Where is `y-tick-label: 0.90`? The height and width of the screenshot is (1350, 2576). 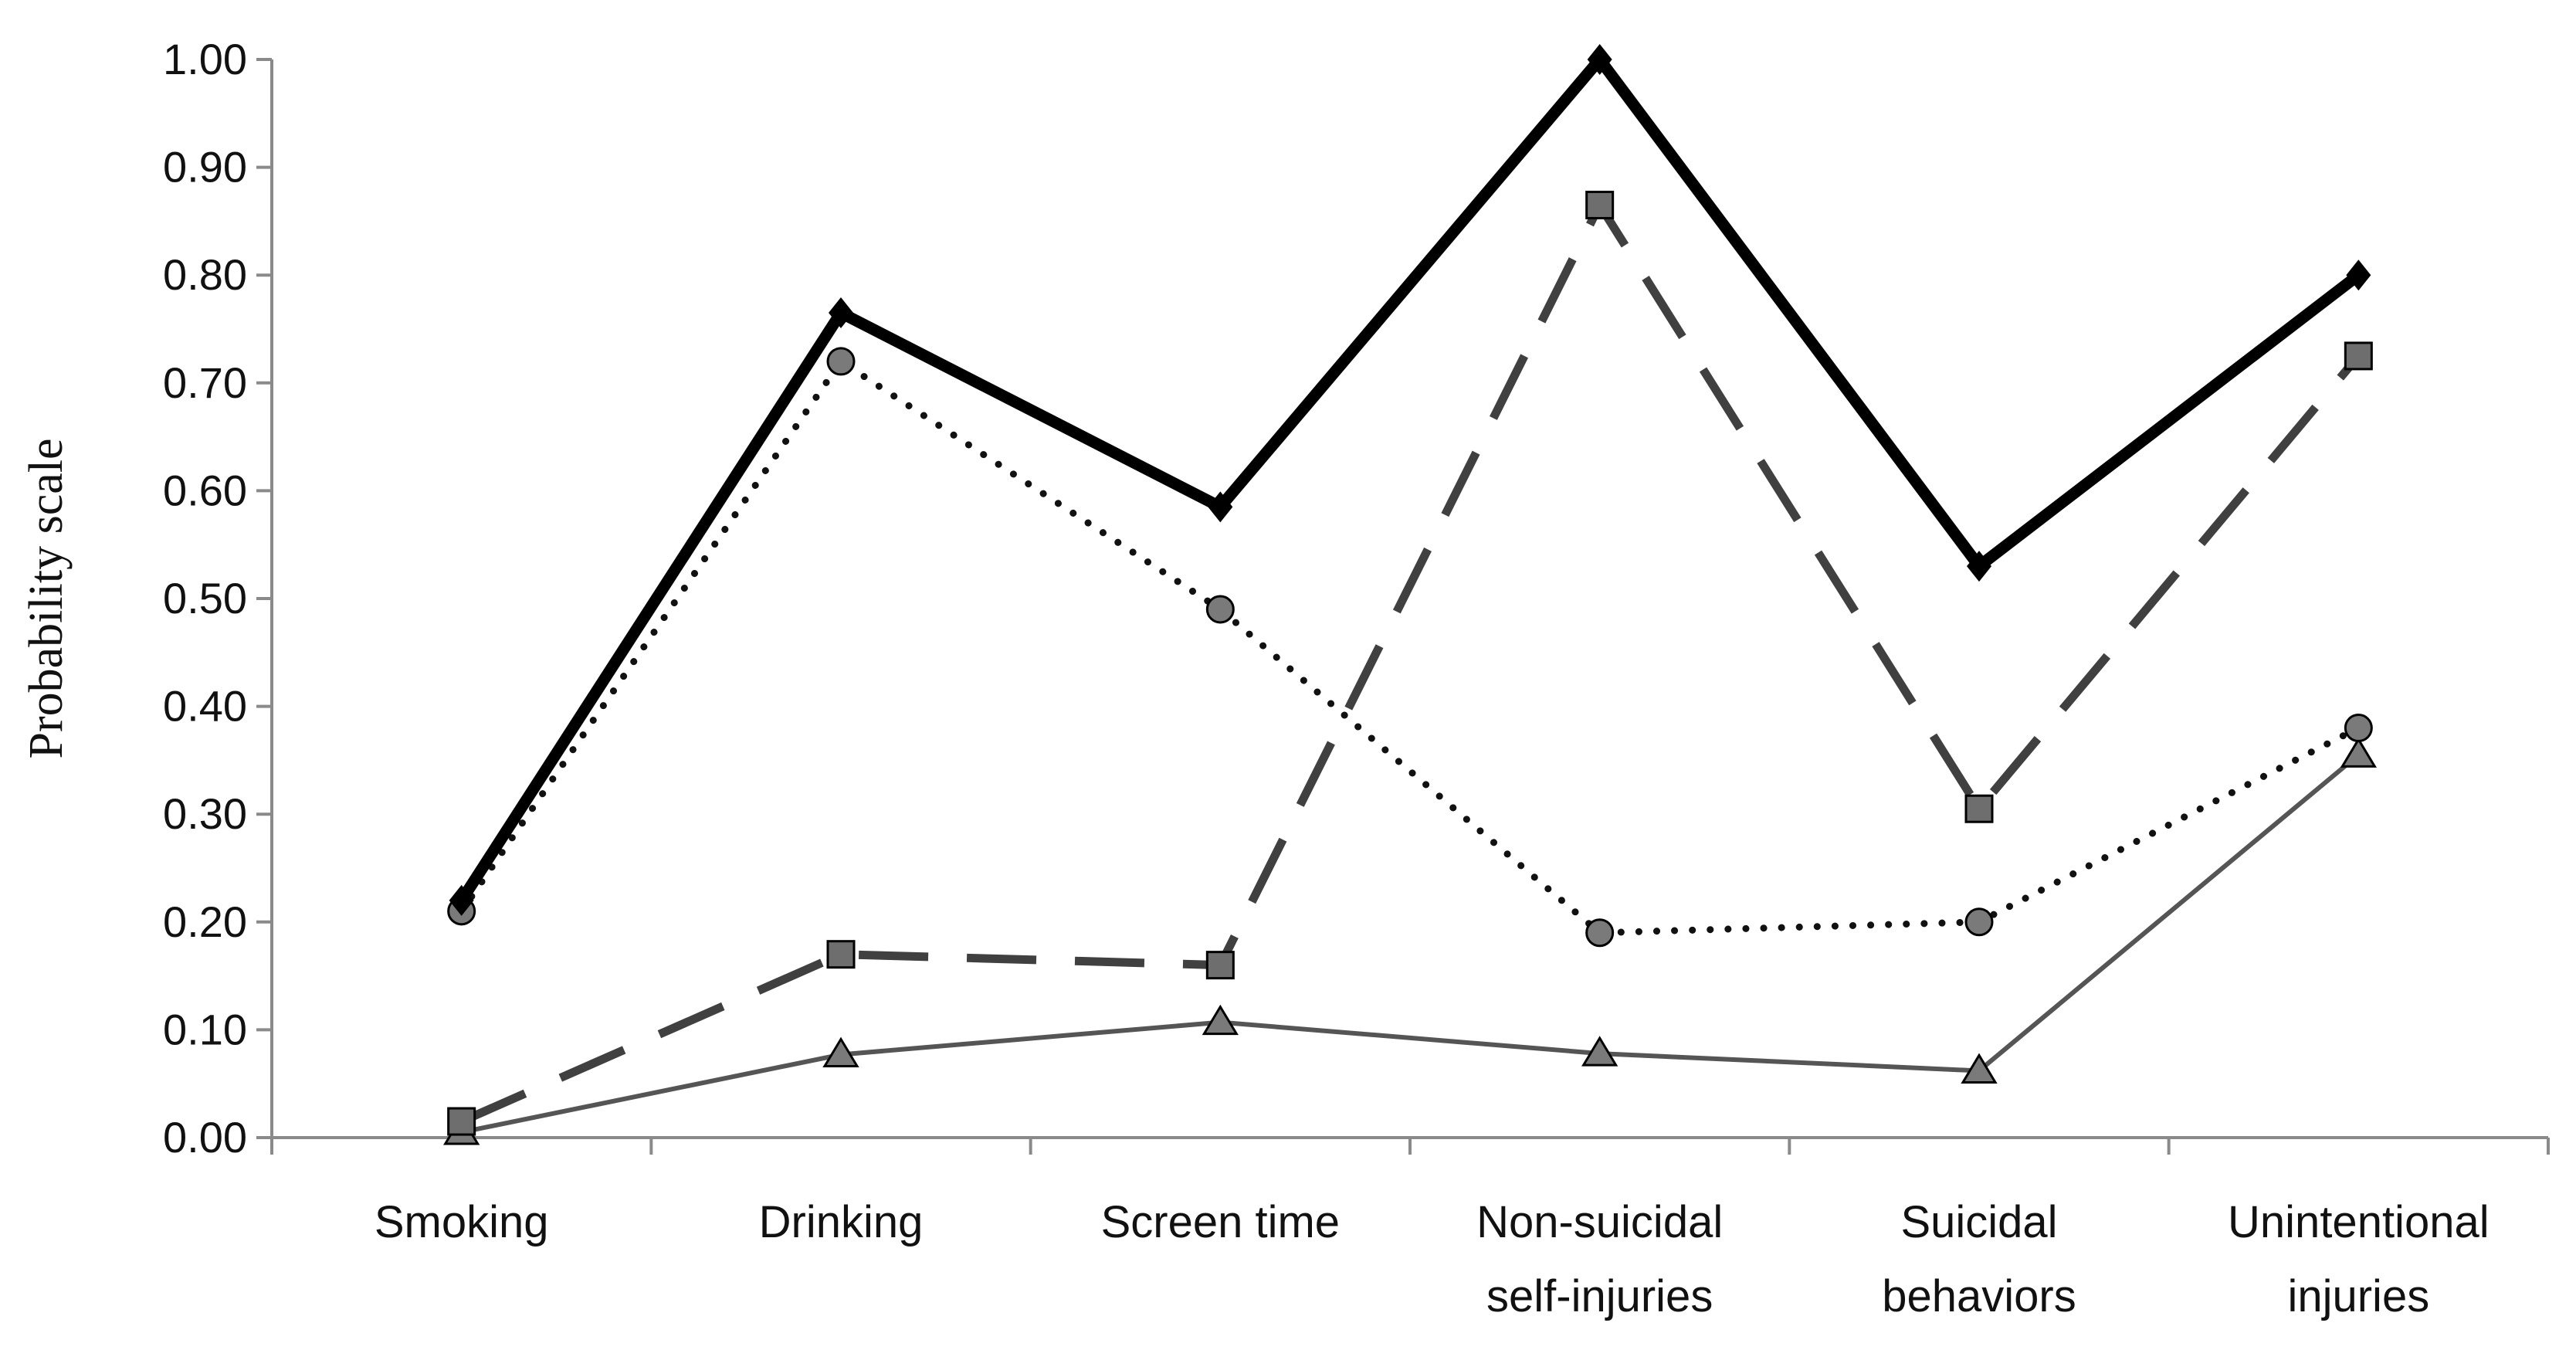
y-tick-label: 0.90 is located at coordinates (205, 168).